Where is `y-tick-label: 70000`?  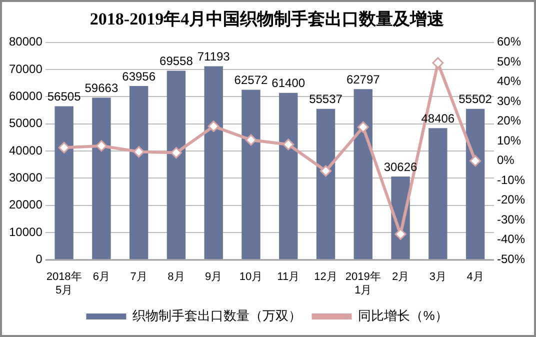 y-tick-label: 70000 is located at coordinates (25, 69).